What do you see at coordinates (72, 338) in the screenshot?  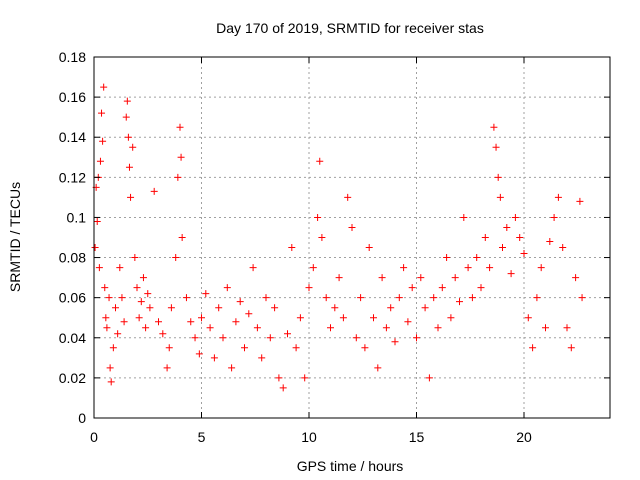 I see `y-tick-label: 0.04` at bounding box center [72, 338].